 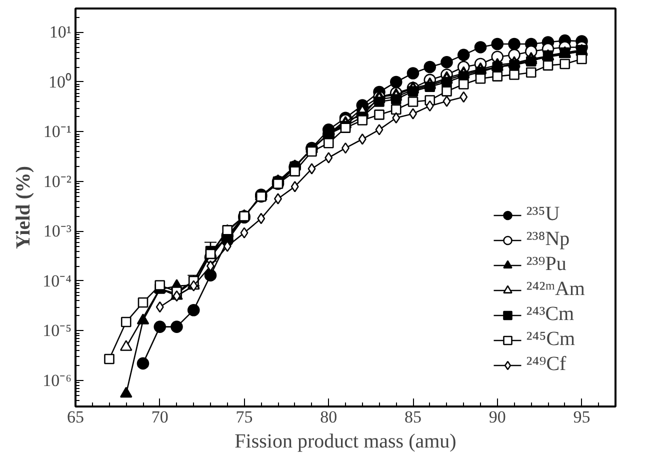 I want to click on y-tick-label: 10⁻², so click(x=57, y=181).